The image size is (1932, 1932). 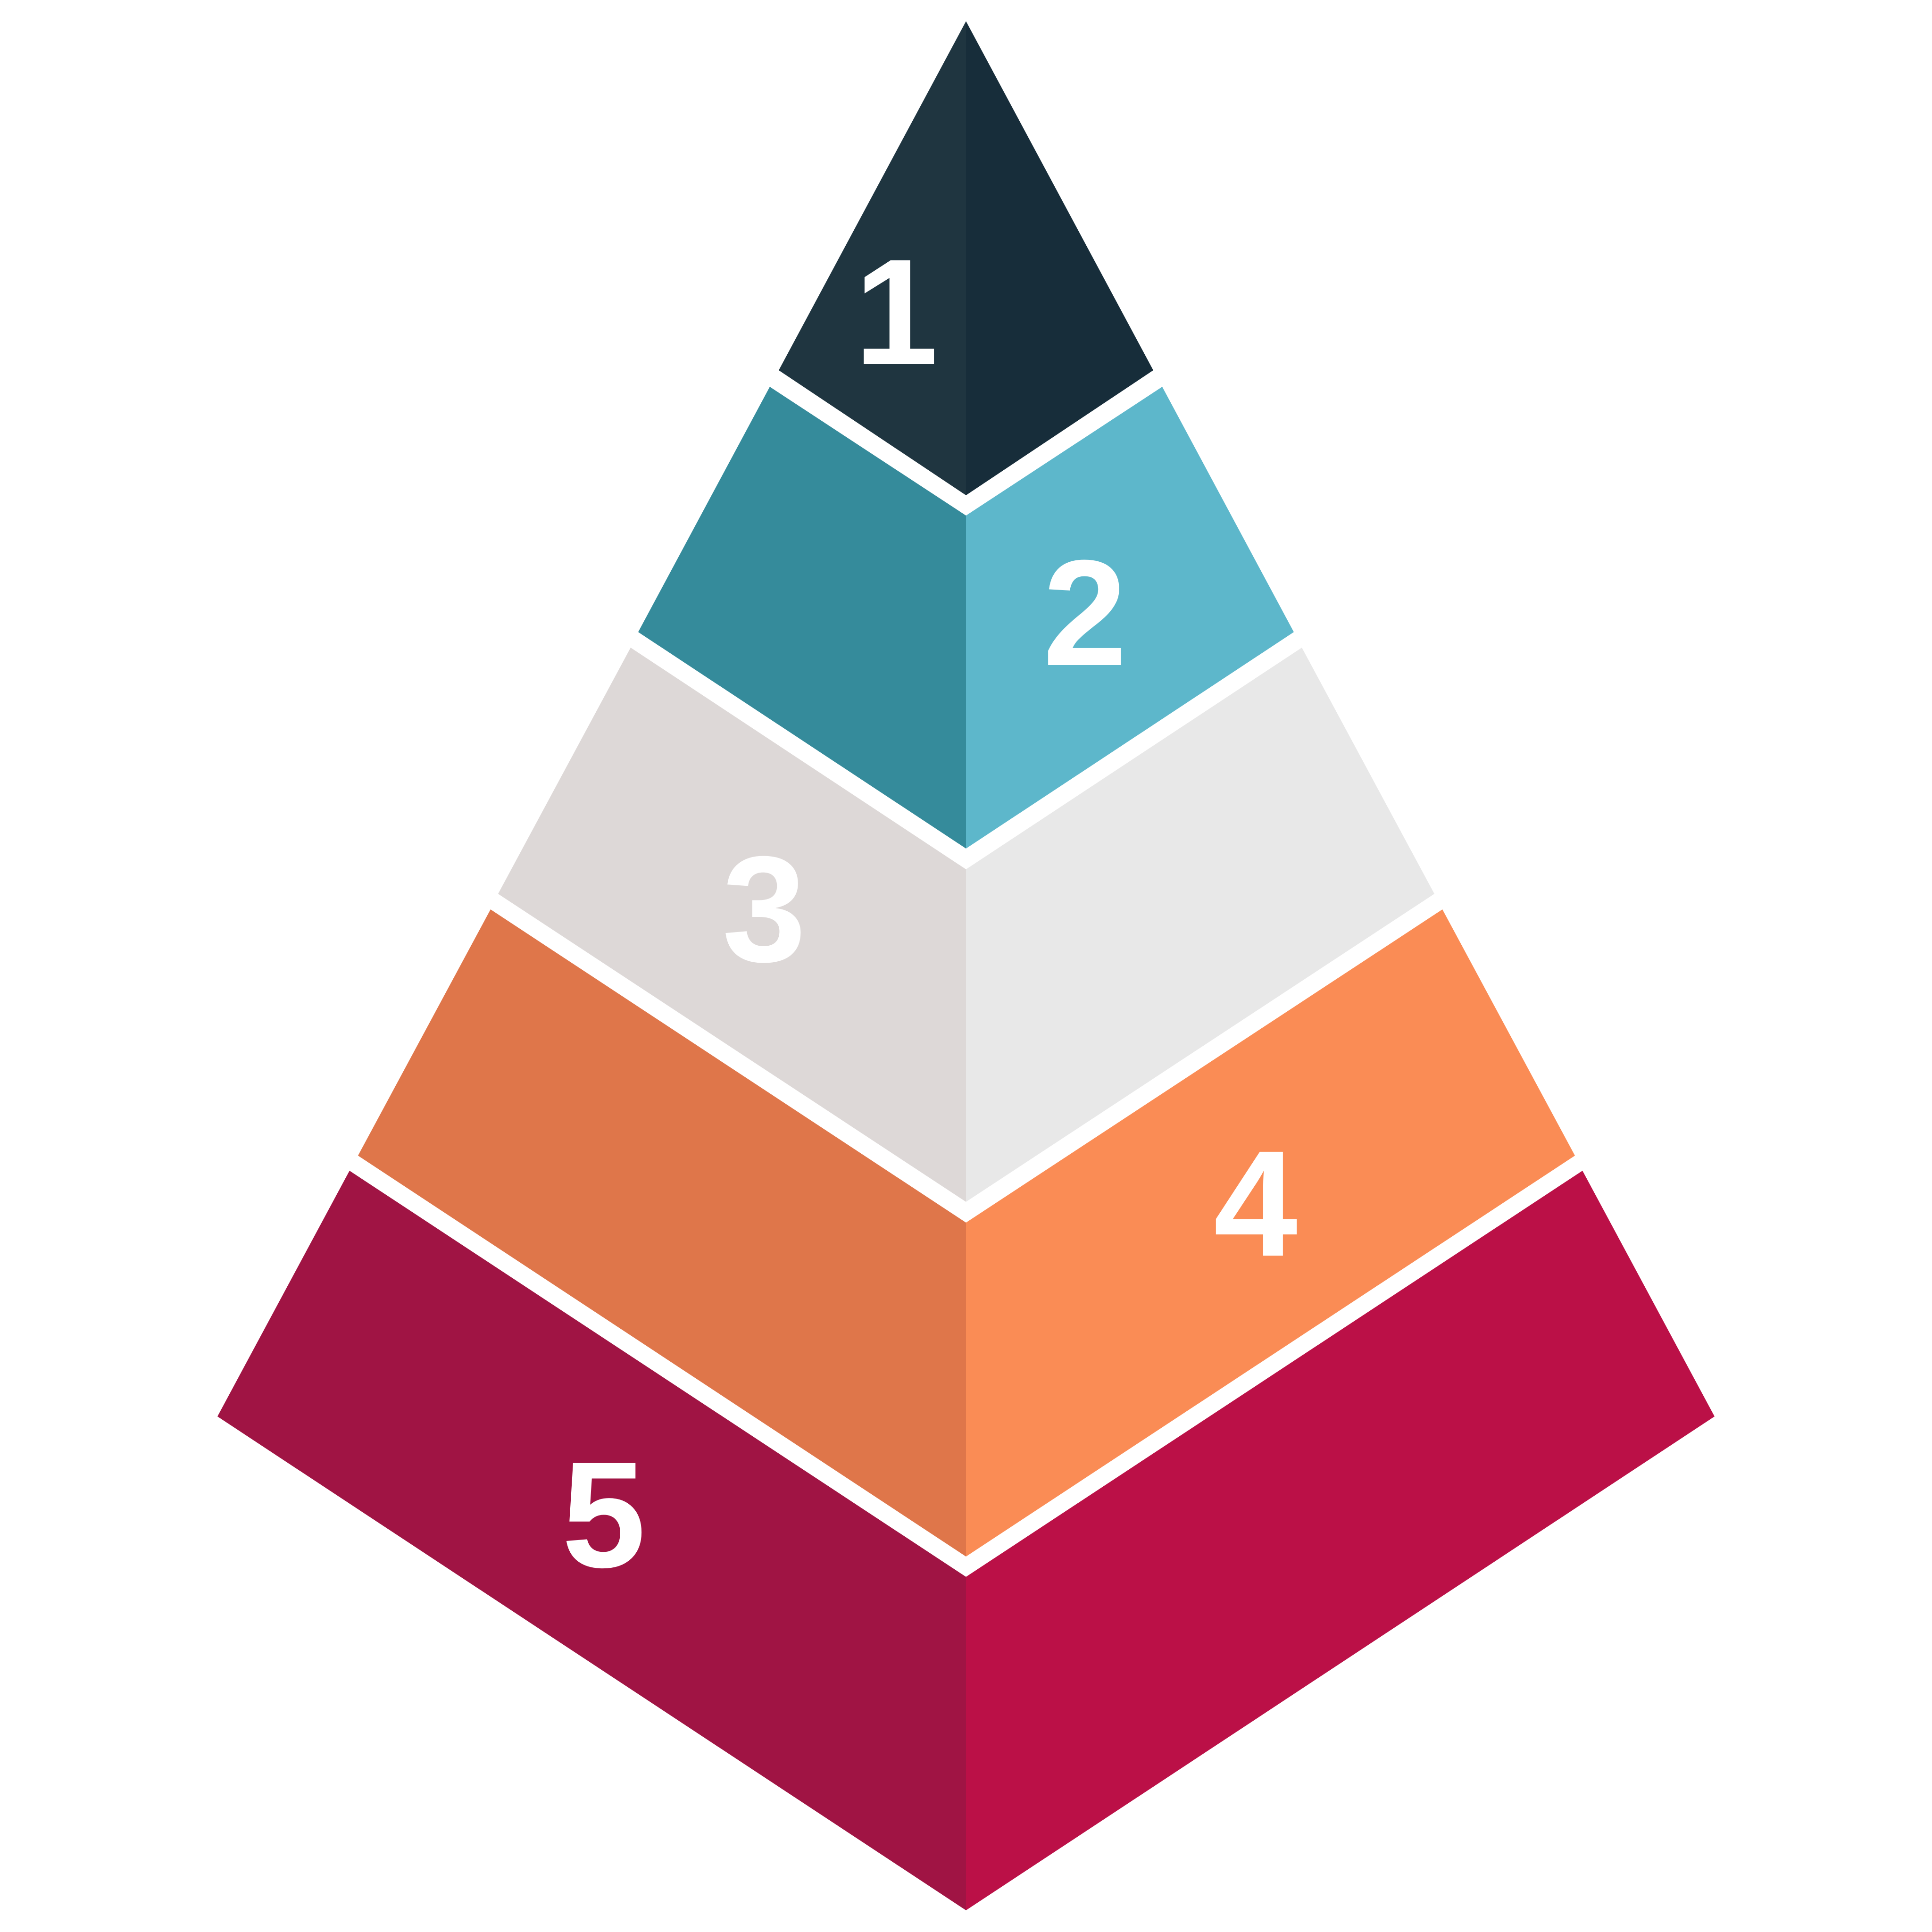 I want to click on level-5-number: 5, so click(x=604, y=1515).